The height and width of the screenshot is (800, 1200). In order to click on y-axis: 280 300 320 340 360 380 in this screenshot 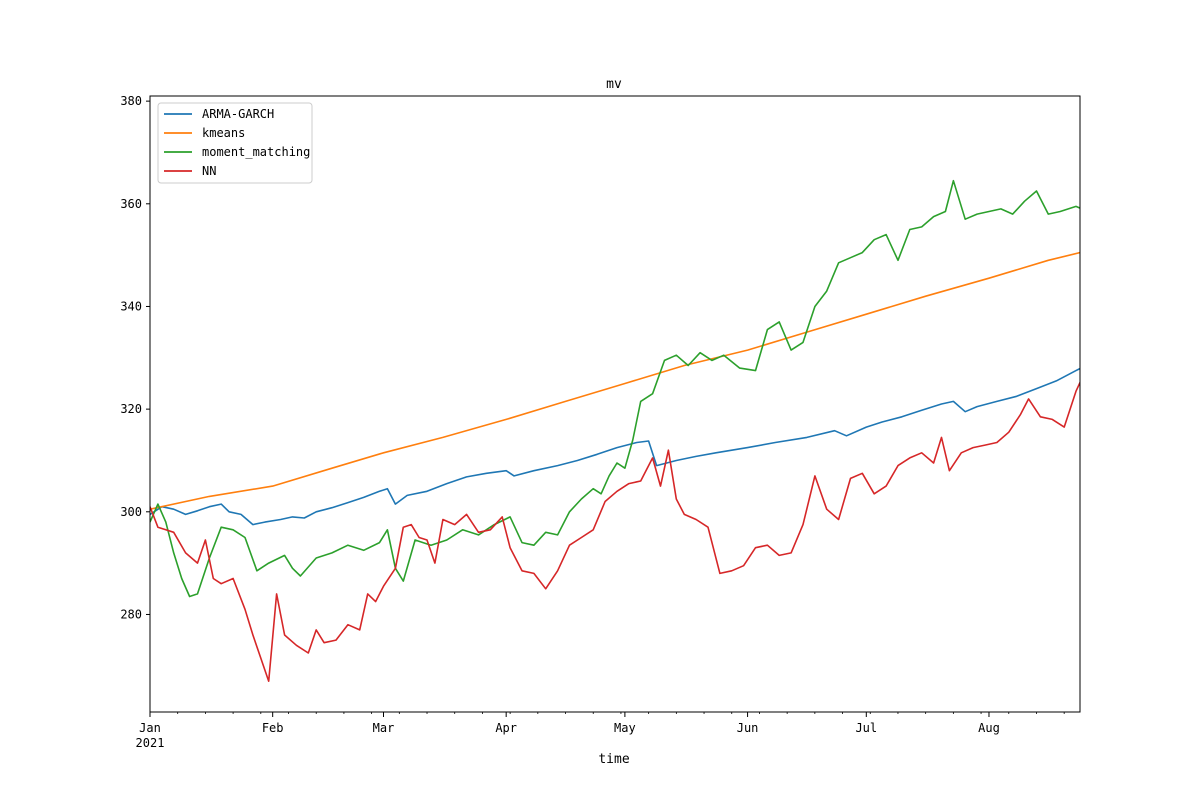, I will do `click(135, 357)`.